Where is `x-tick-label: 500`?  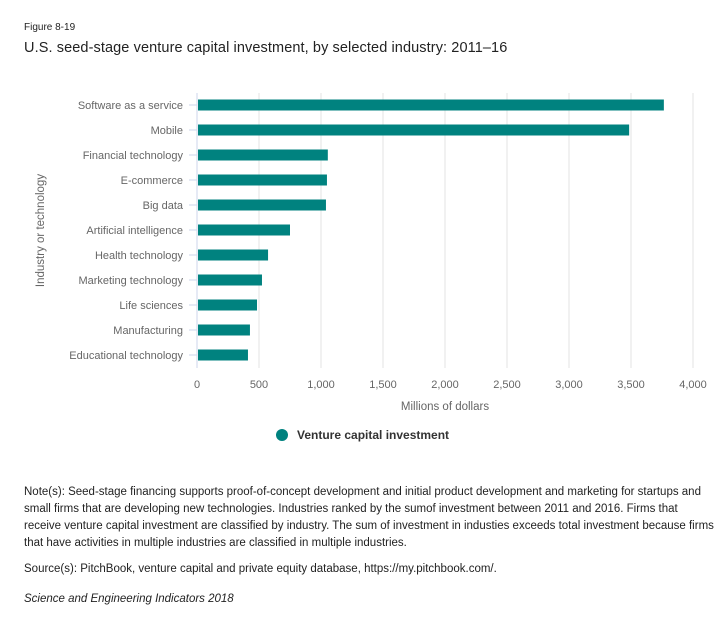 x-tick-label: 500 is located at coordinates (259, 385).